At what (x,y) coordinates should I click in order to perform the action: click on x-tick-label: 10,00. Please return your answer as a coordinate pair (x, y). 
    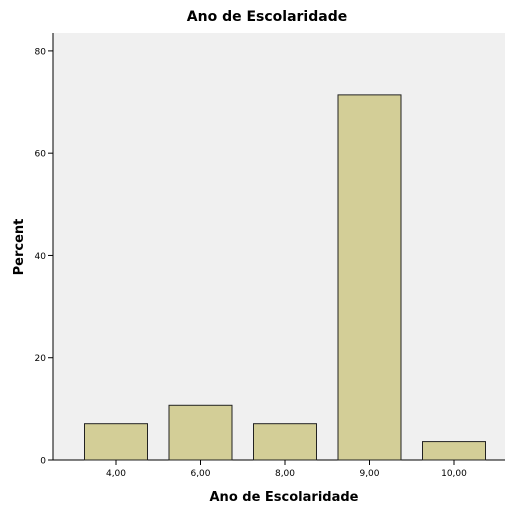
    Looking at the image, I should click on (454, 474).